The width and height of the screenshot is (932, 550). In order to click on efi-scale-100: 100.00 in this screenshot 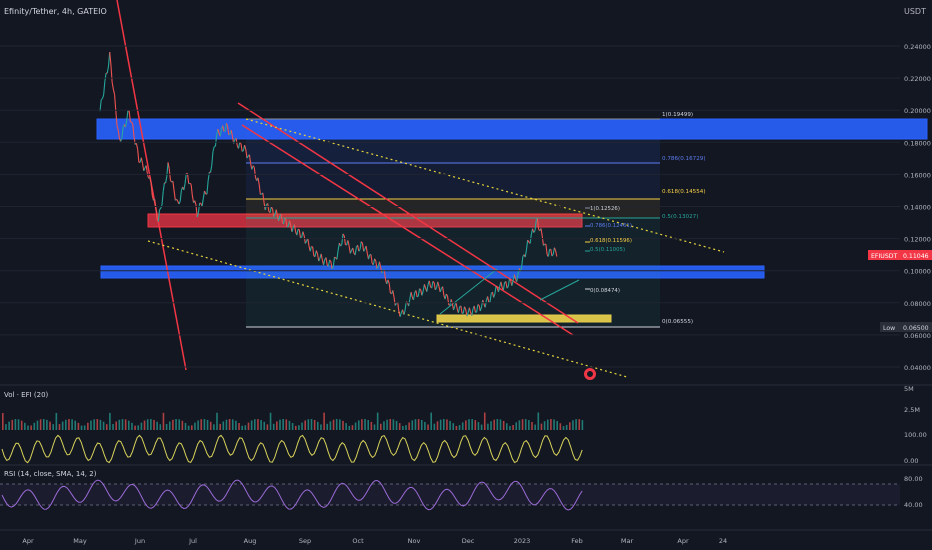, I will do `click(915, 435)`.